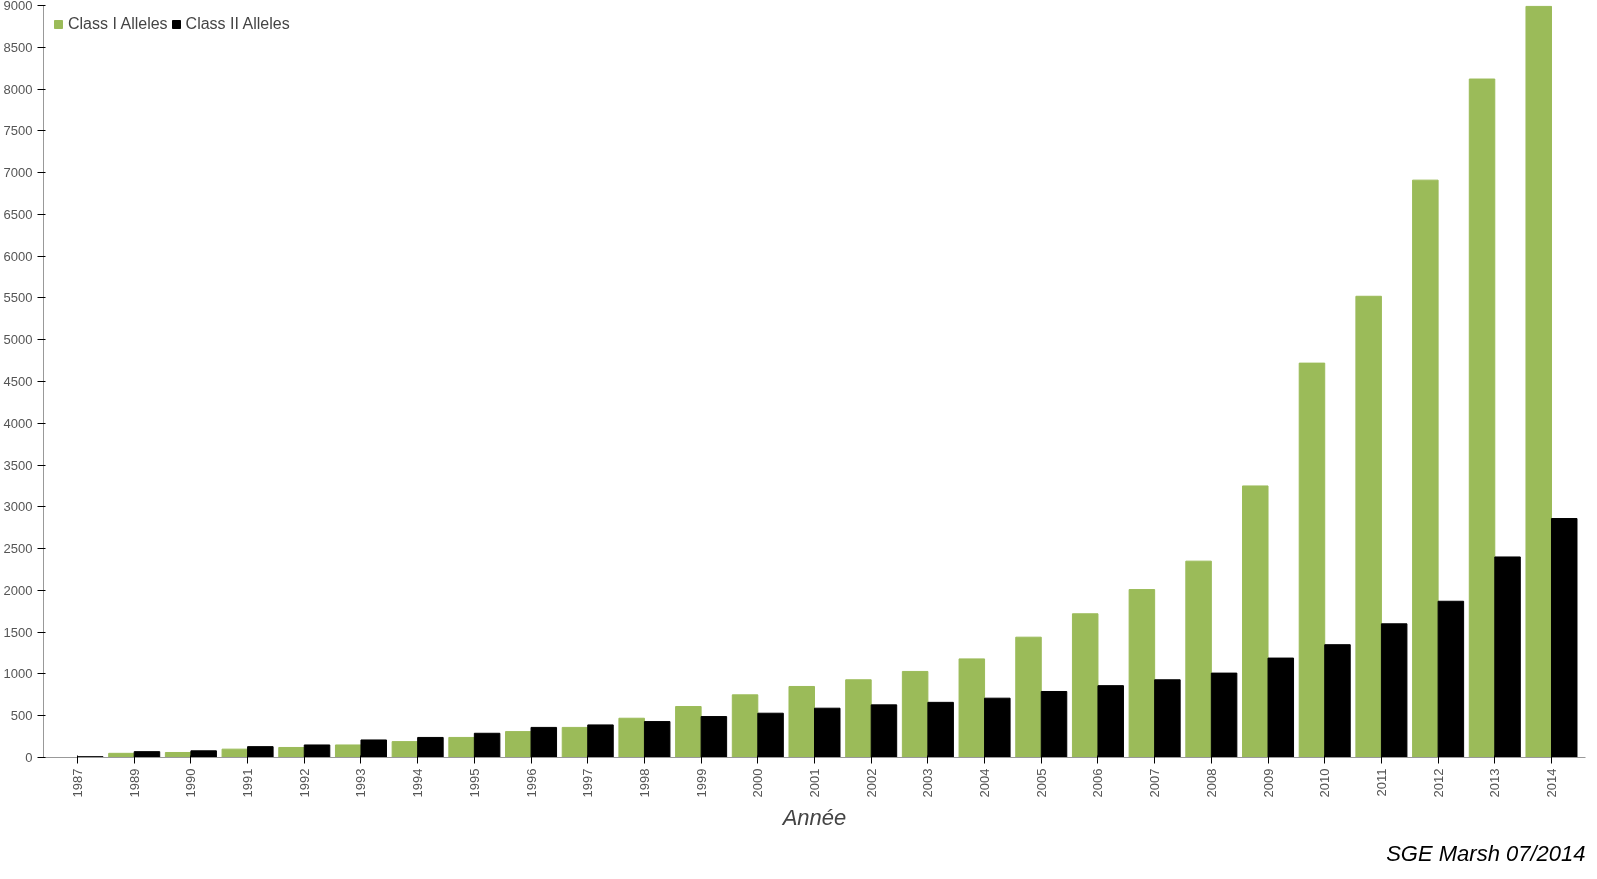  What do you see at coordinates (418, 783) in the screenshot?
I see `x-tick-label: 1994` at bounding box center [418, 783].